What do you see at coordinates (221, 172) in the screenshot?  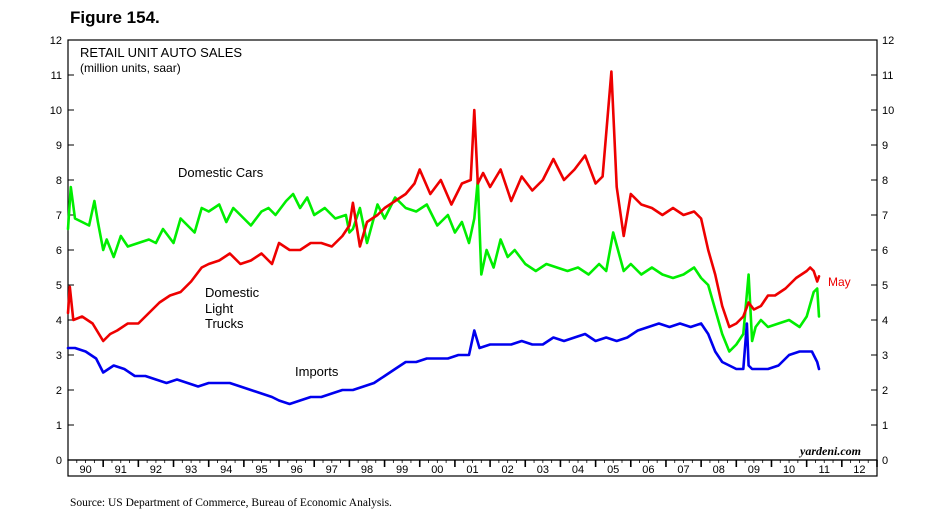 I see `label-domestic-cars: Domestic Cars` at bounding box center [221, 172].